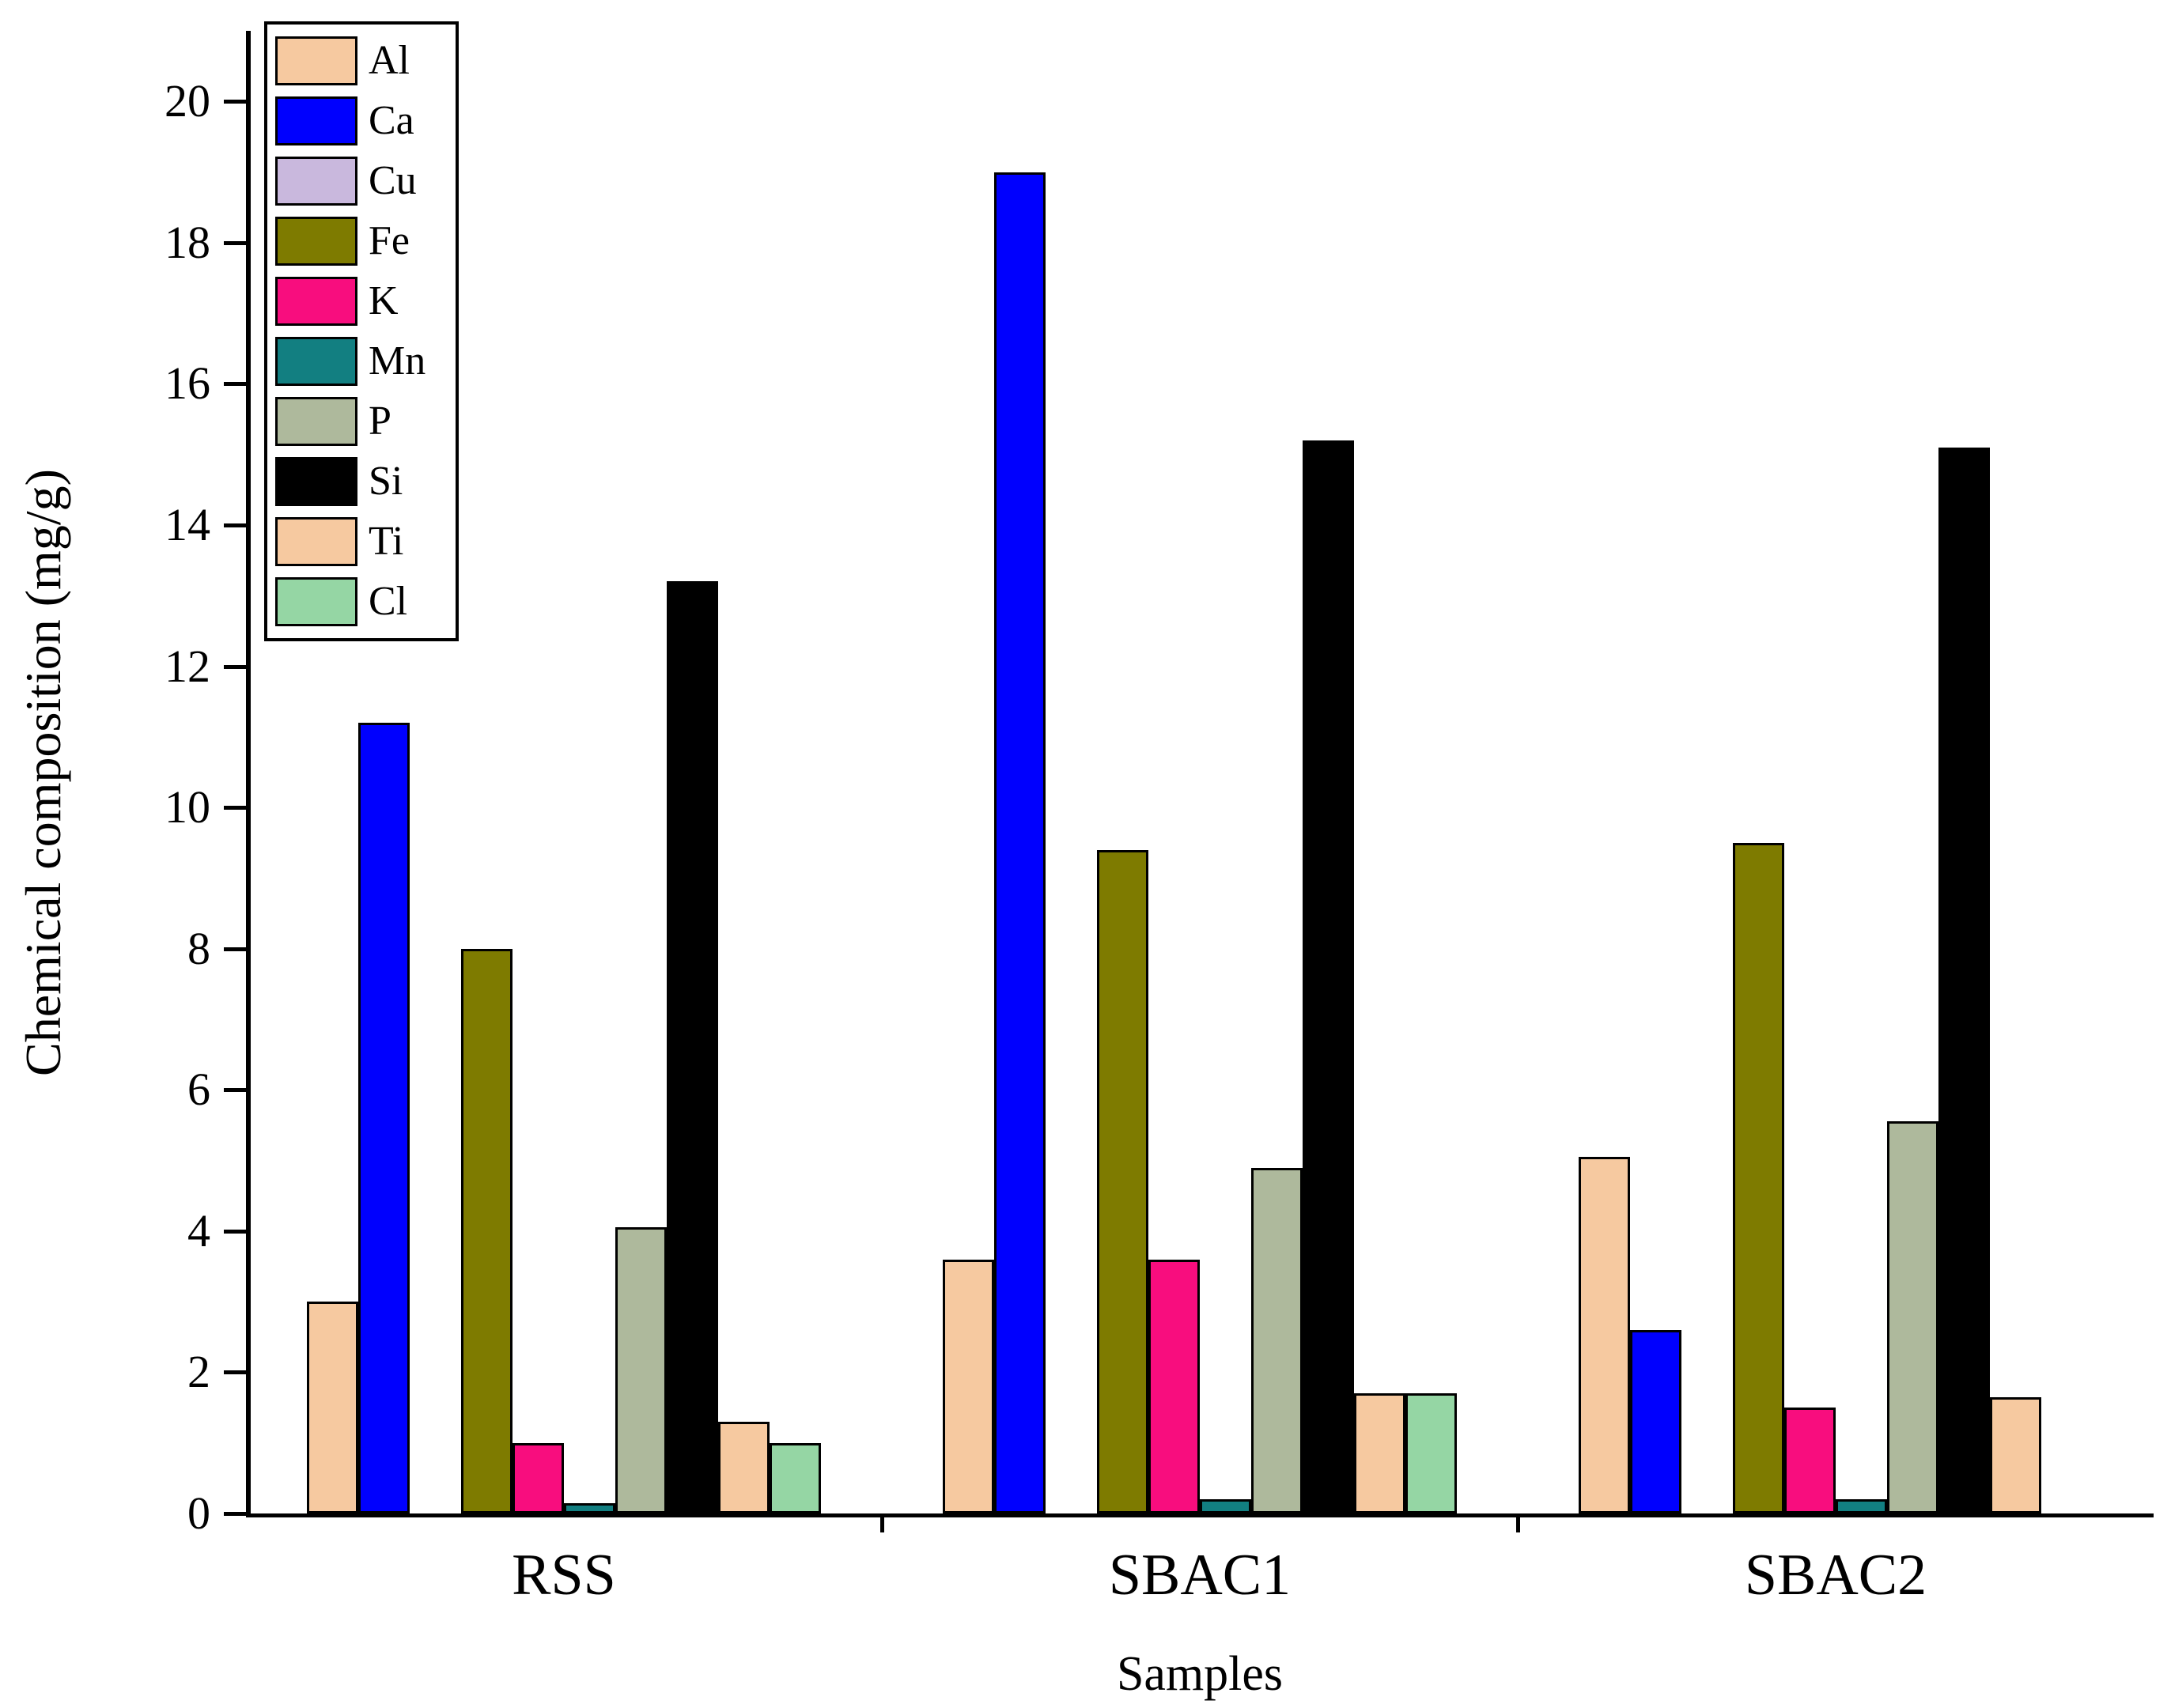 The height and width of the screenshot is (1708, 2171). What do you see at coordinates (316, 421) in the screenshot?
I see `legend-swatch-P` at bounding box center [316, 421].